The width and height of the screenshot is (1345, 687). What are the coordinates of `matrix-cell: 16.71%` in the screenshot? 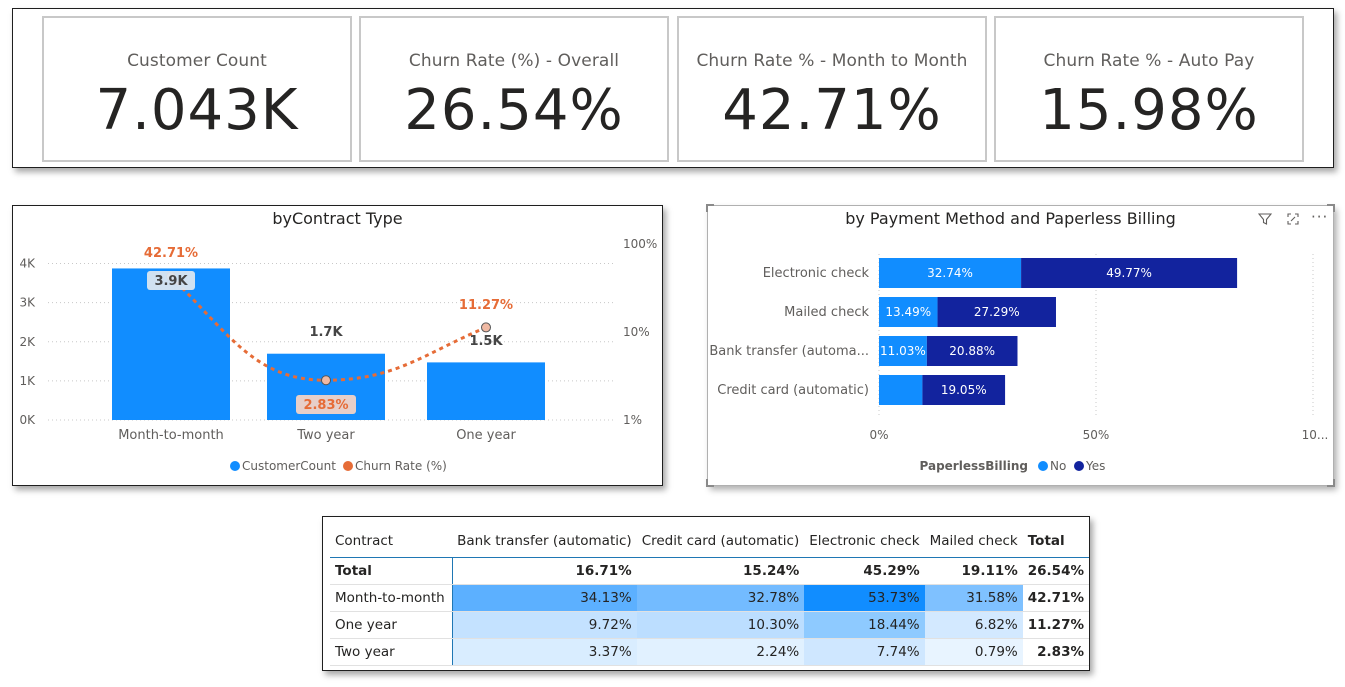 It's located at (544, 571).